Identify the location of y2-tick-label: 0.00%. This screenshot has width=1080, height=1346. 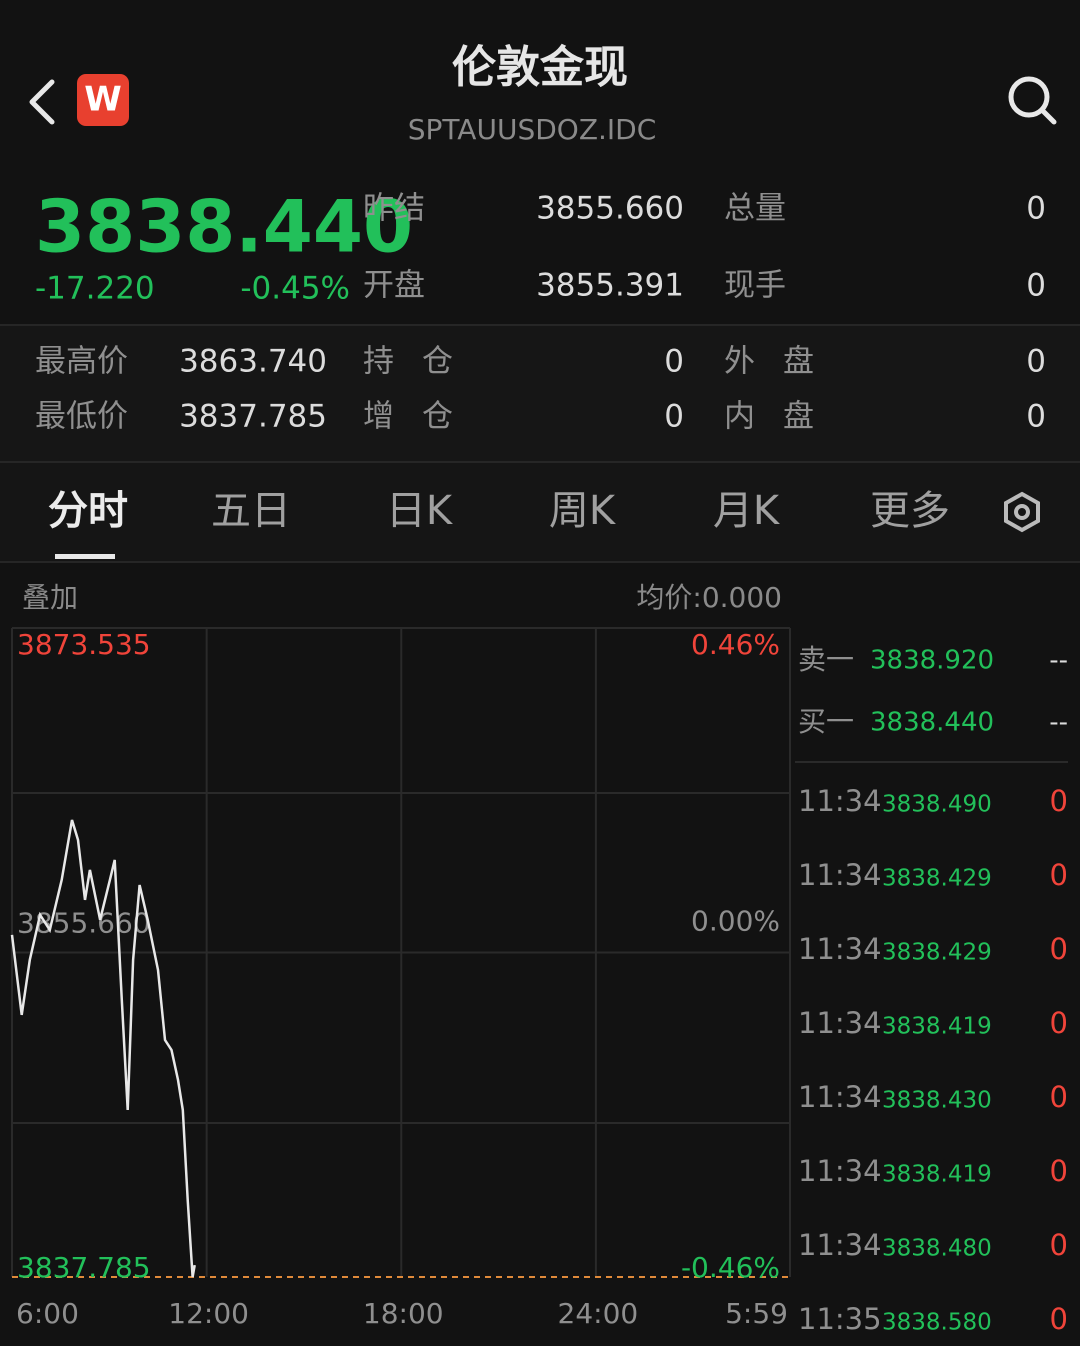
(735, 921).